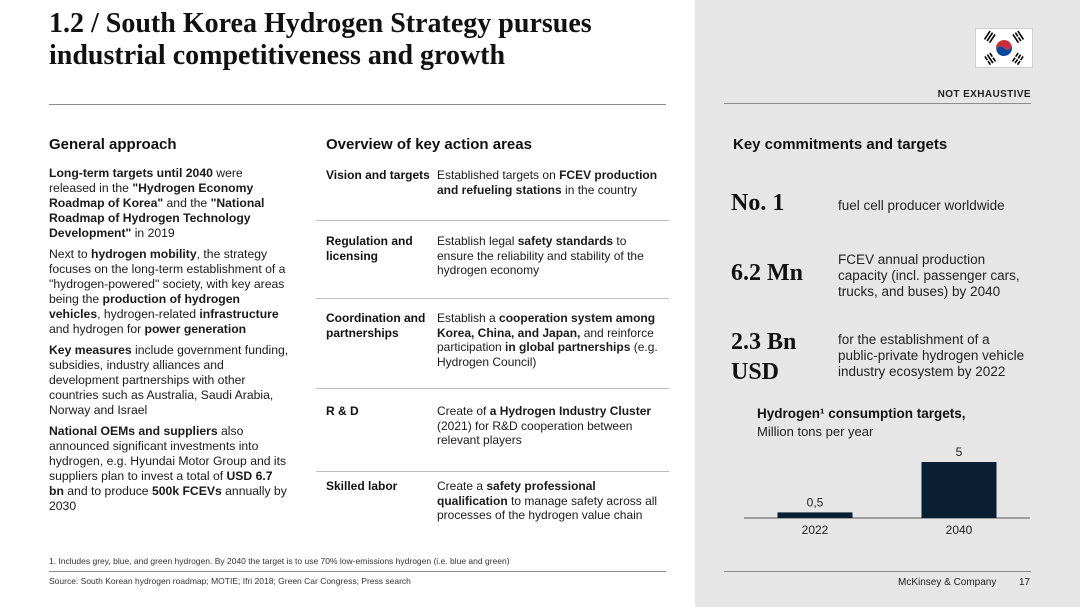 This screenshot has width=1080, height=607. I want to click on bold-text: FCEV production and refueling stations, so click(547, 182).